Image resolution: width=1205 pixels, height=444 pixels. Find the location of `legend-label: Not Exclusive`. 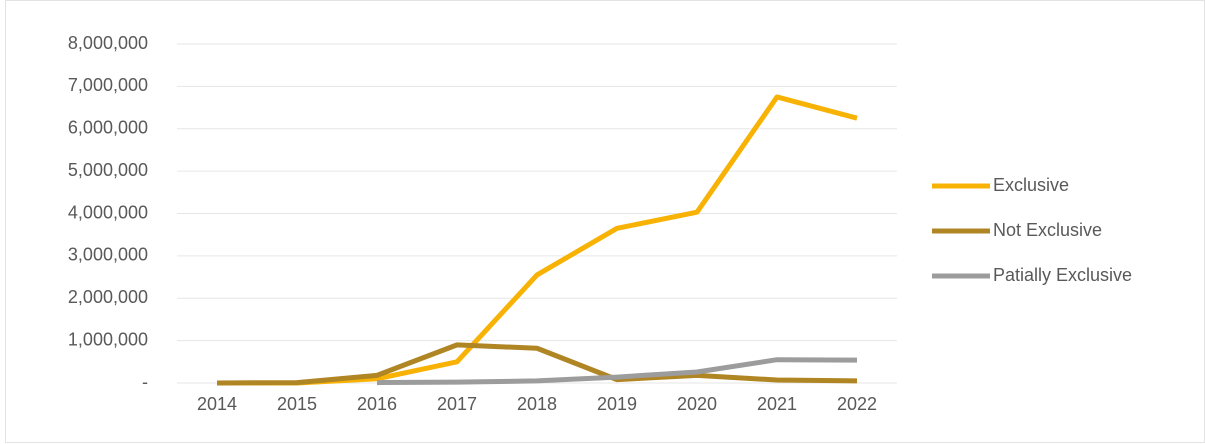

legend-label: Not Exclusive is located at coordinates (1047, 230).